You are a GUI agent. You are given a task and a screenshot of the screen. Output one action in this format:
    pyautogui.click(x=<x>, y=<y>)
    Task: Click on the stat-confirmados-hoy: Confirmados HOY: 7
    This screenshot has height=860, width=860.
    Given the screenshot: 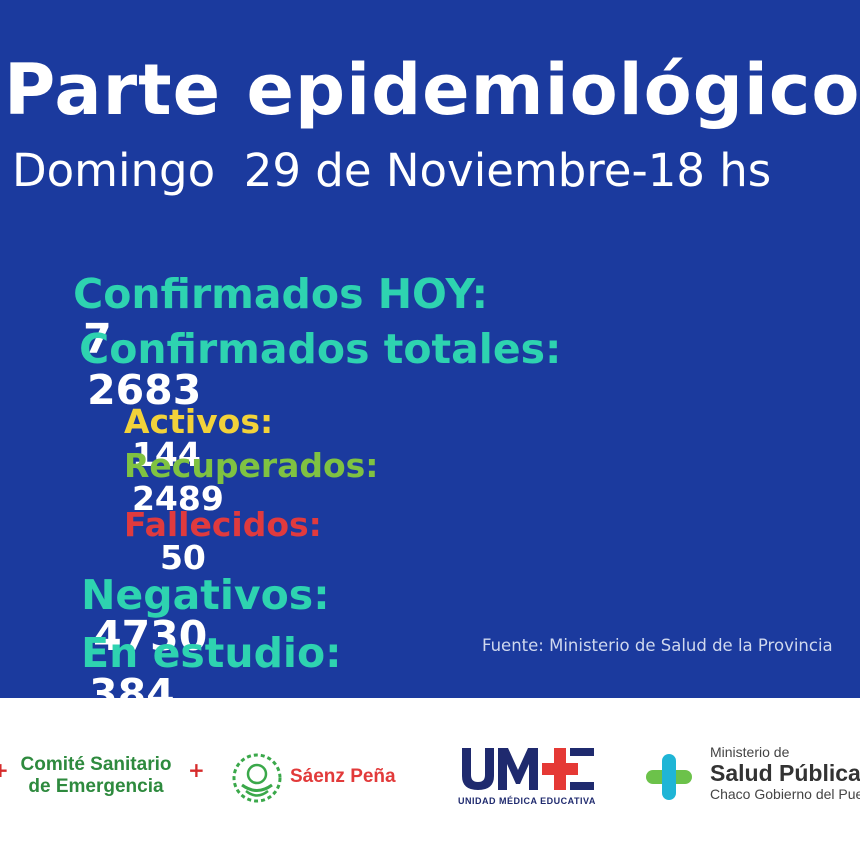 What is the action you would take?
    pyautogui.click(x=252, y=315)
    